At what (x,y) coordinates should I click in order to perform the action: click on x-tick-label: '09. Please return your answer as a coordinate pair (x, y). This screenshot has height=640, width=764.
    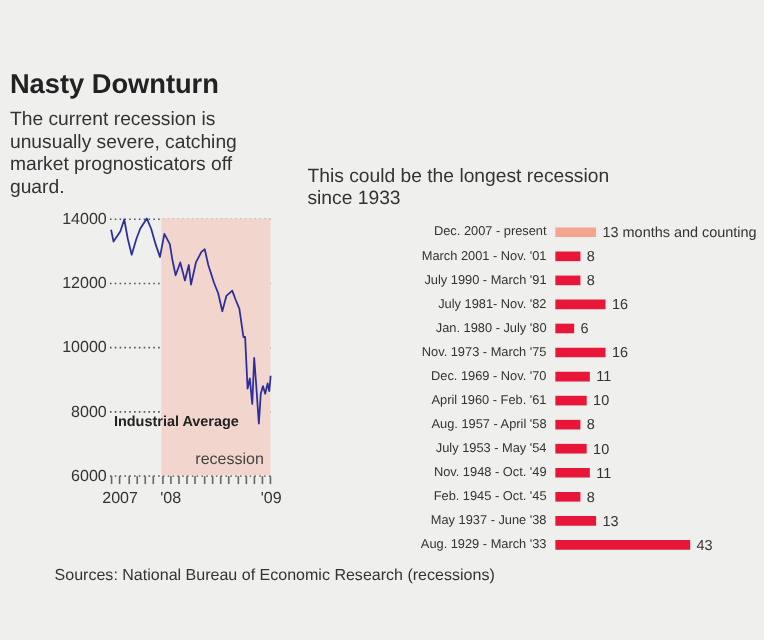
    Looking at the image, I should click on (271, 498).